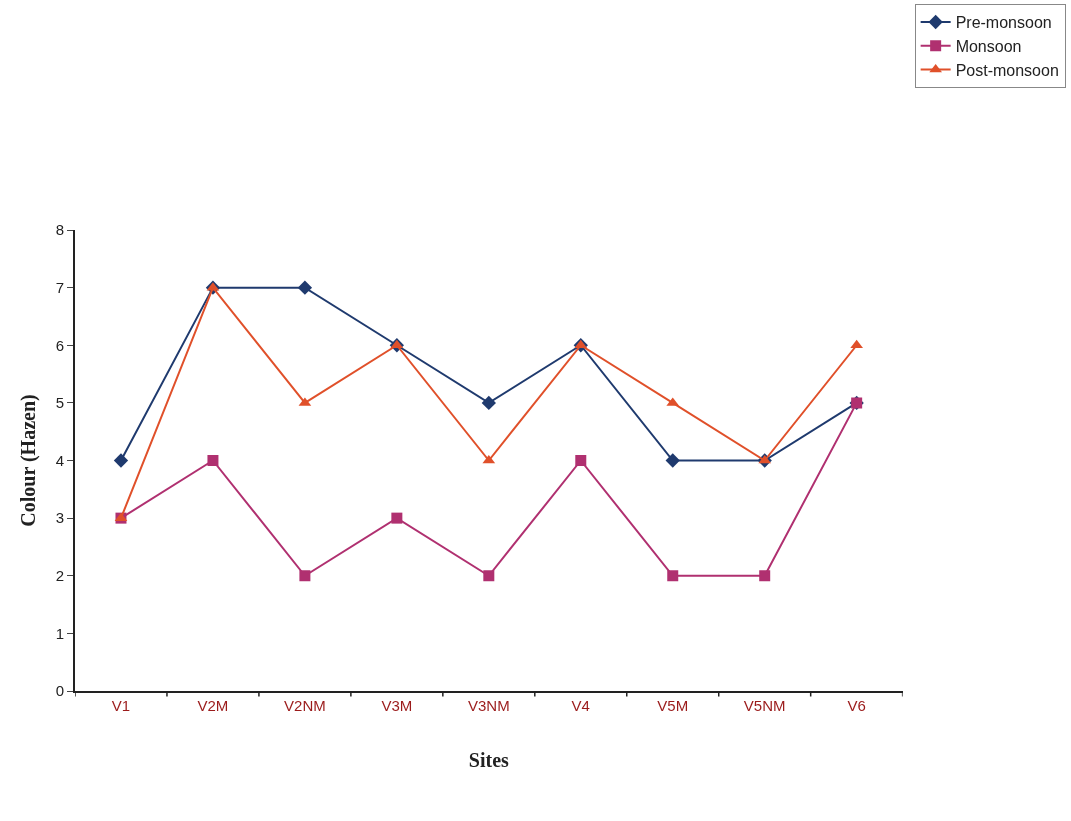  I want to click on x-tick-label: V2NM, so click(305, 705).